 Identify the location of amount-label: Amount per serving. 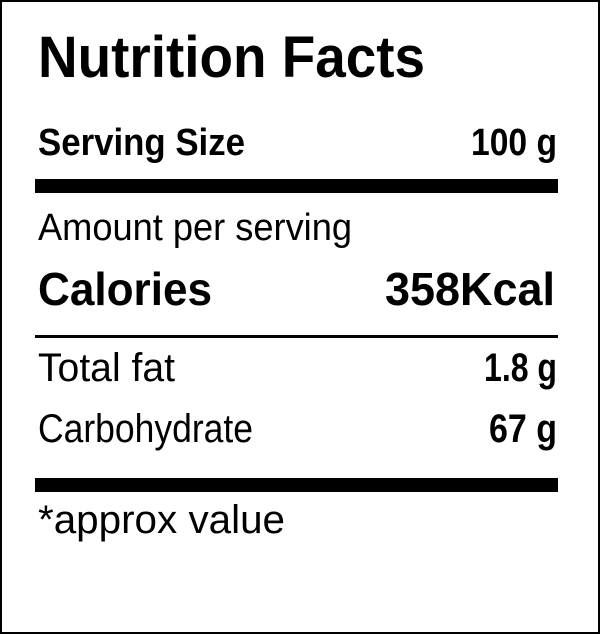
(195, 228).